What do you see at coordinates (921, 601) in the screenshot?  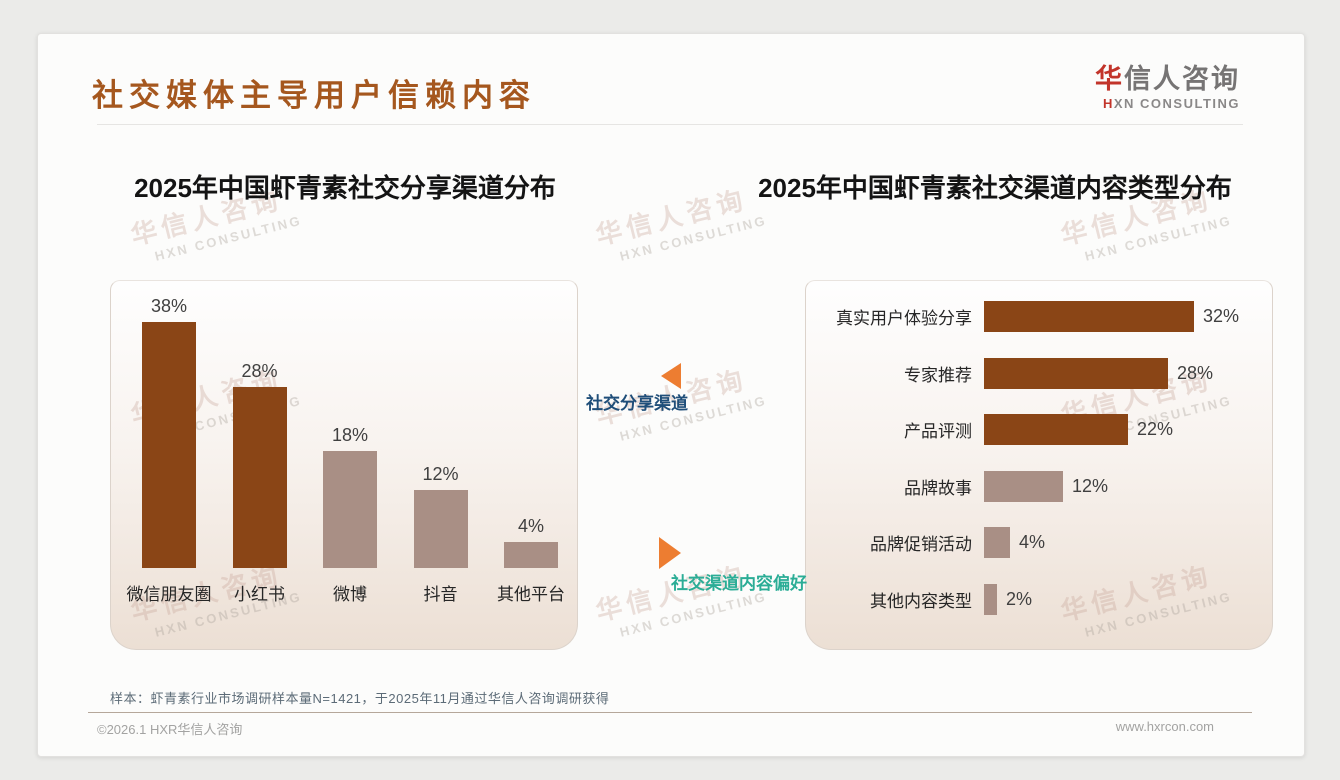 I see `category-label: 其他内容类型` at bounding box center [921, 601].